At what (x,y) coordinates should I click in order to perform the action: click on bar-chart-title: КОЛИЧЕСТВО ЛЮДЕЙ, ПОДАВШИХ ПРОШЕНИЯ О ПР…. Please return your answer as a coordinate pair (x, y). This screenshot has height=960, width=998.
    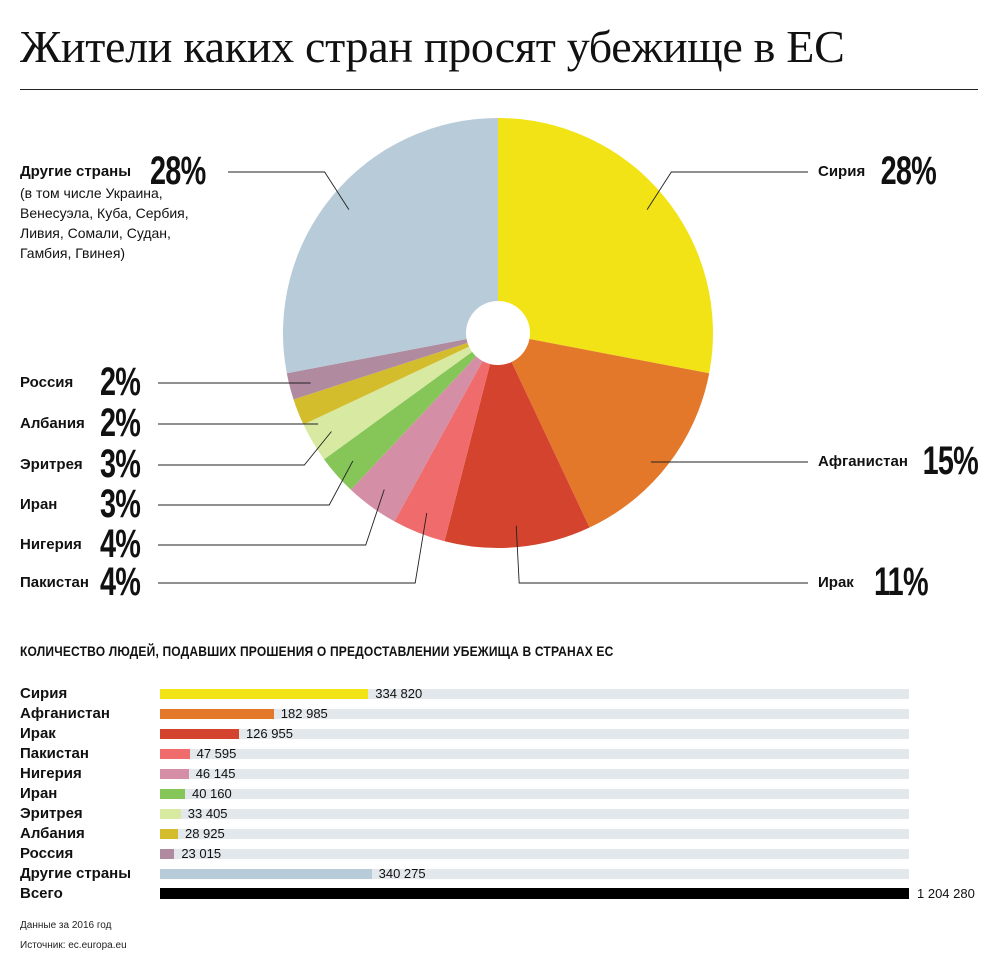
    Looking at the image, I should click on (317, 651).